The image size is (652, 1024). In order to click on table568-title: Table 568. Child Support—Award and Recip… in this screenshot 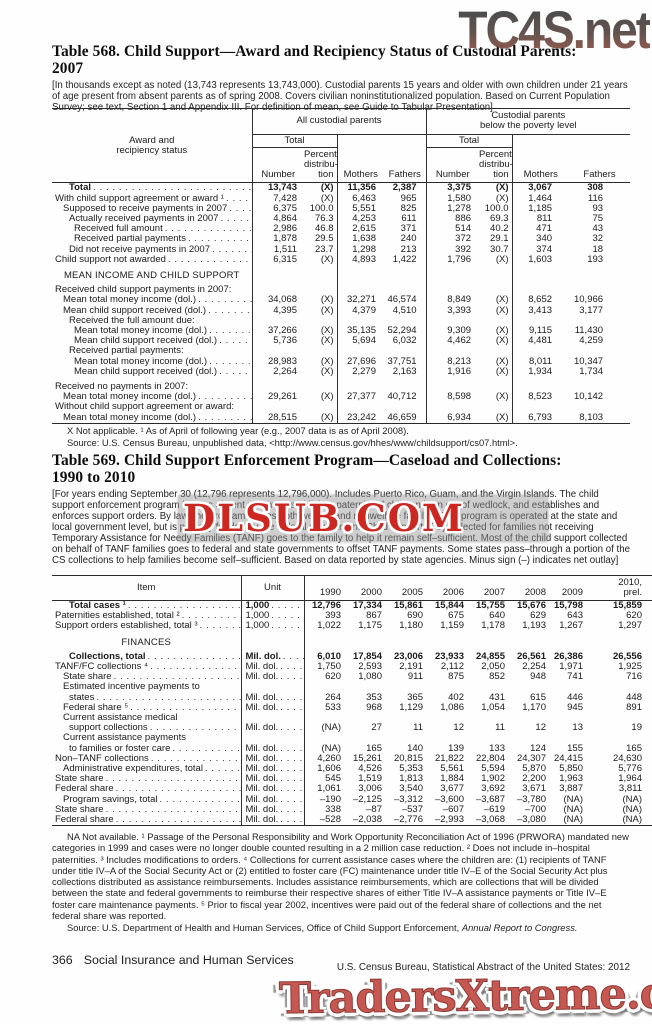, I will do `click(341, 60)`.